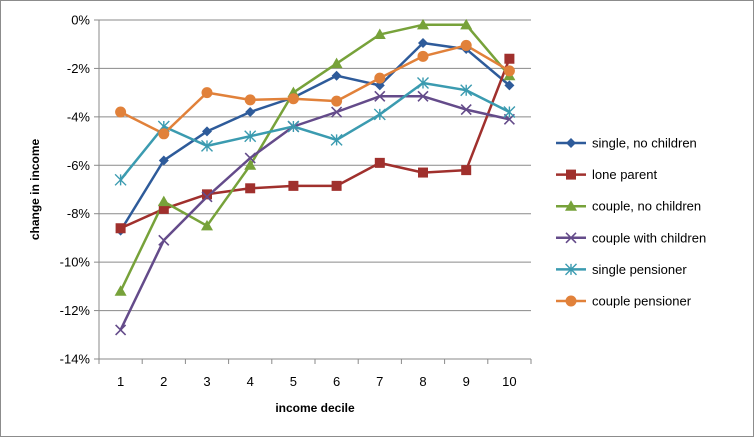 The width and height of the screenshot is (754, 438). I want to click on legend-label: lone parent, so click(624, 174).